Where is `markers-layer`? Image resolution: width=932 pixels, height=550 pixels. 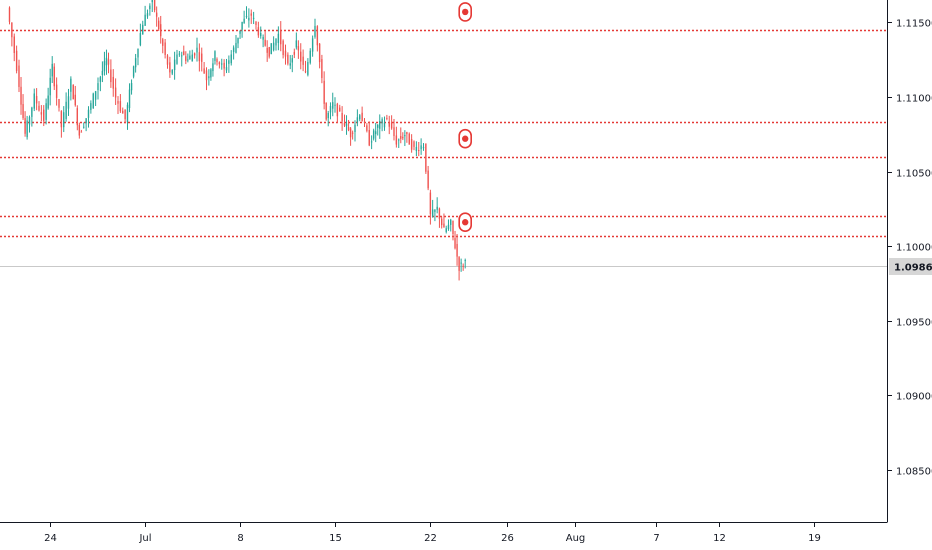 markers-layer is located at coordinates (465, 117).